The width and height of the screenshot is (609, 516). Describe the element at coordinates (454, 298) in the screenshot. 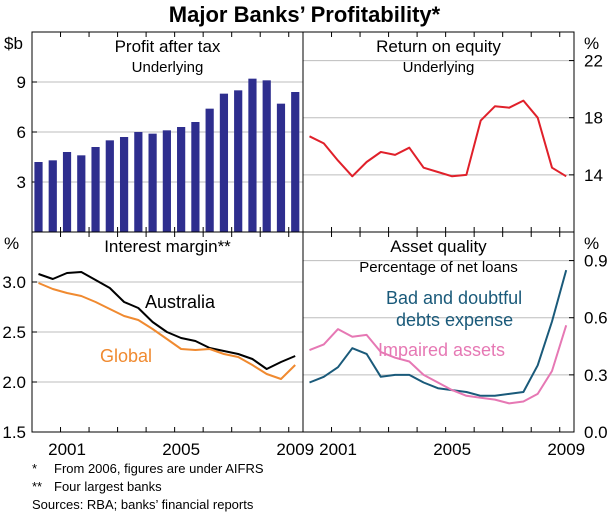

I see `series-label-bad-debts-1: Bad and doubtful` at that location.